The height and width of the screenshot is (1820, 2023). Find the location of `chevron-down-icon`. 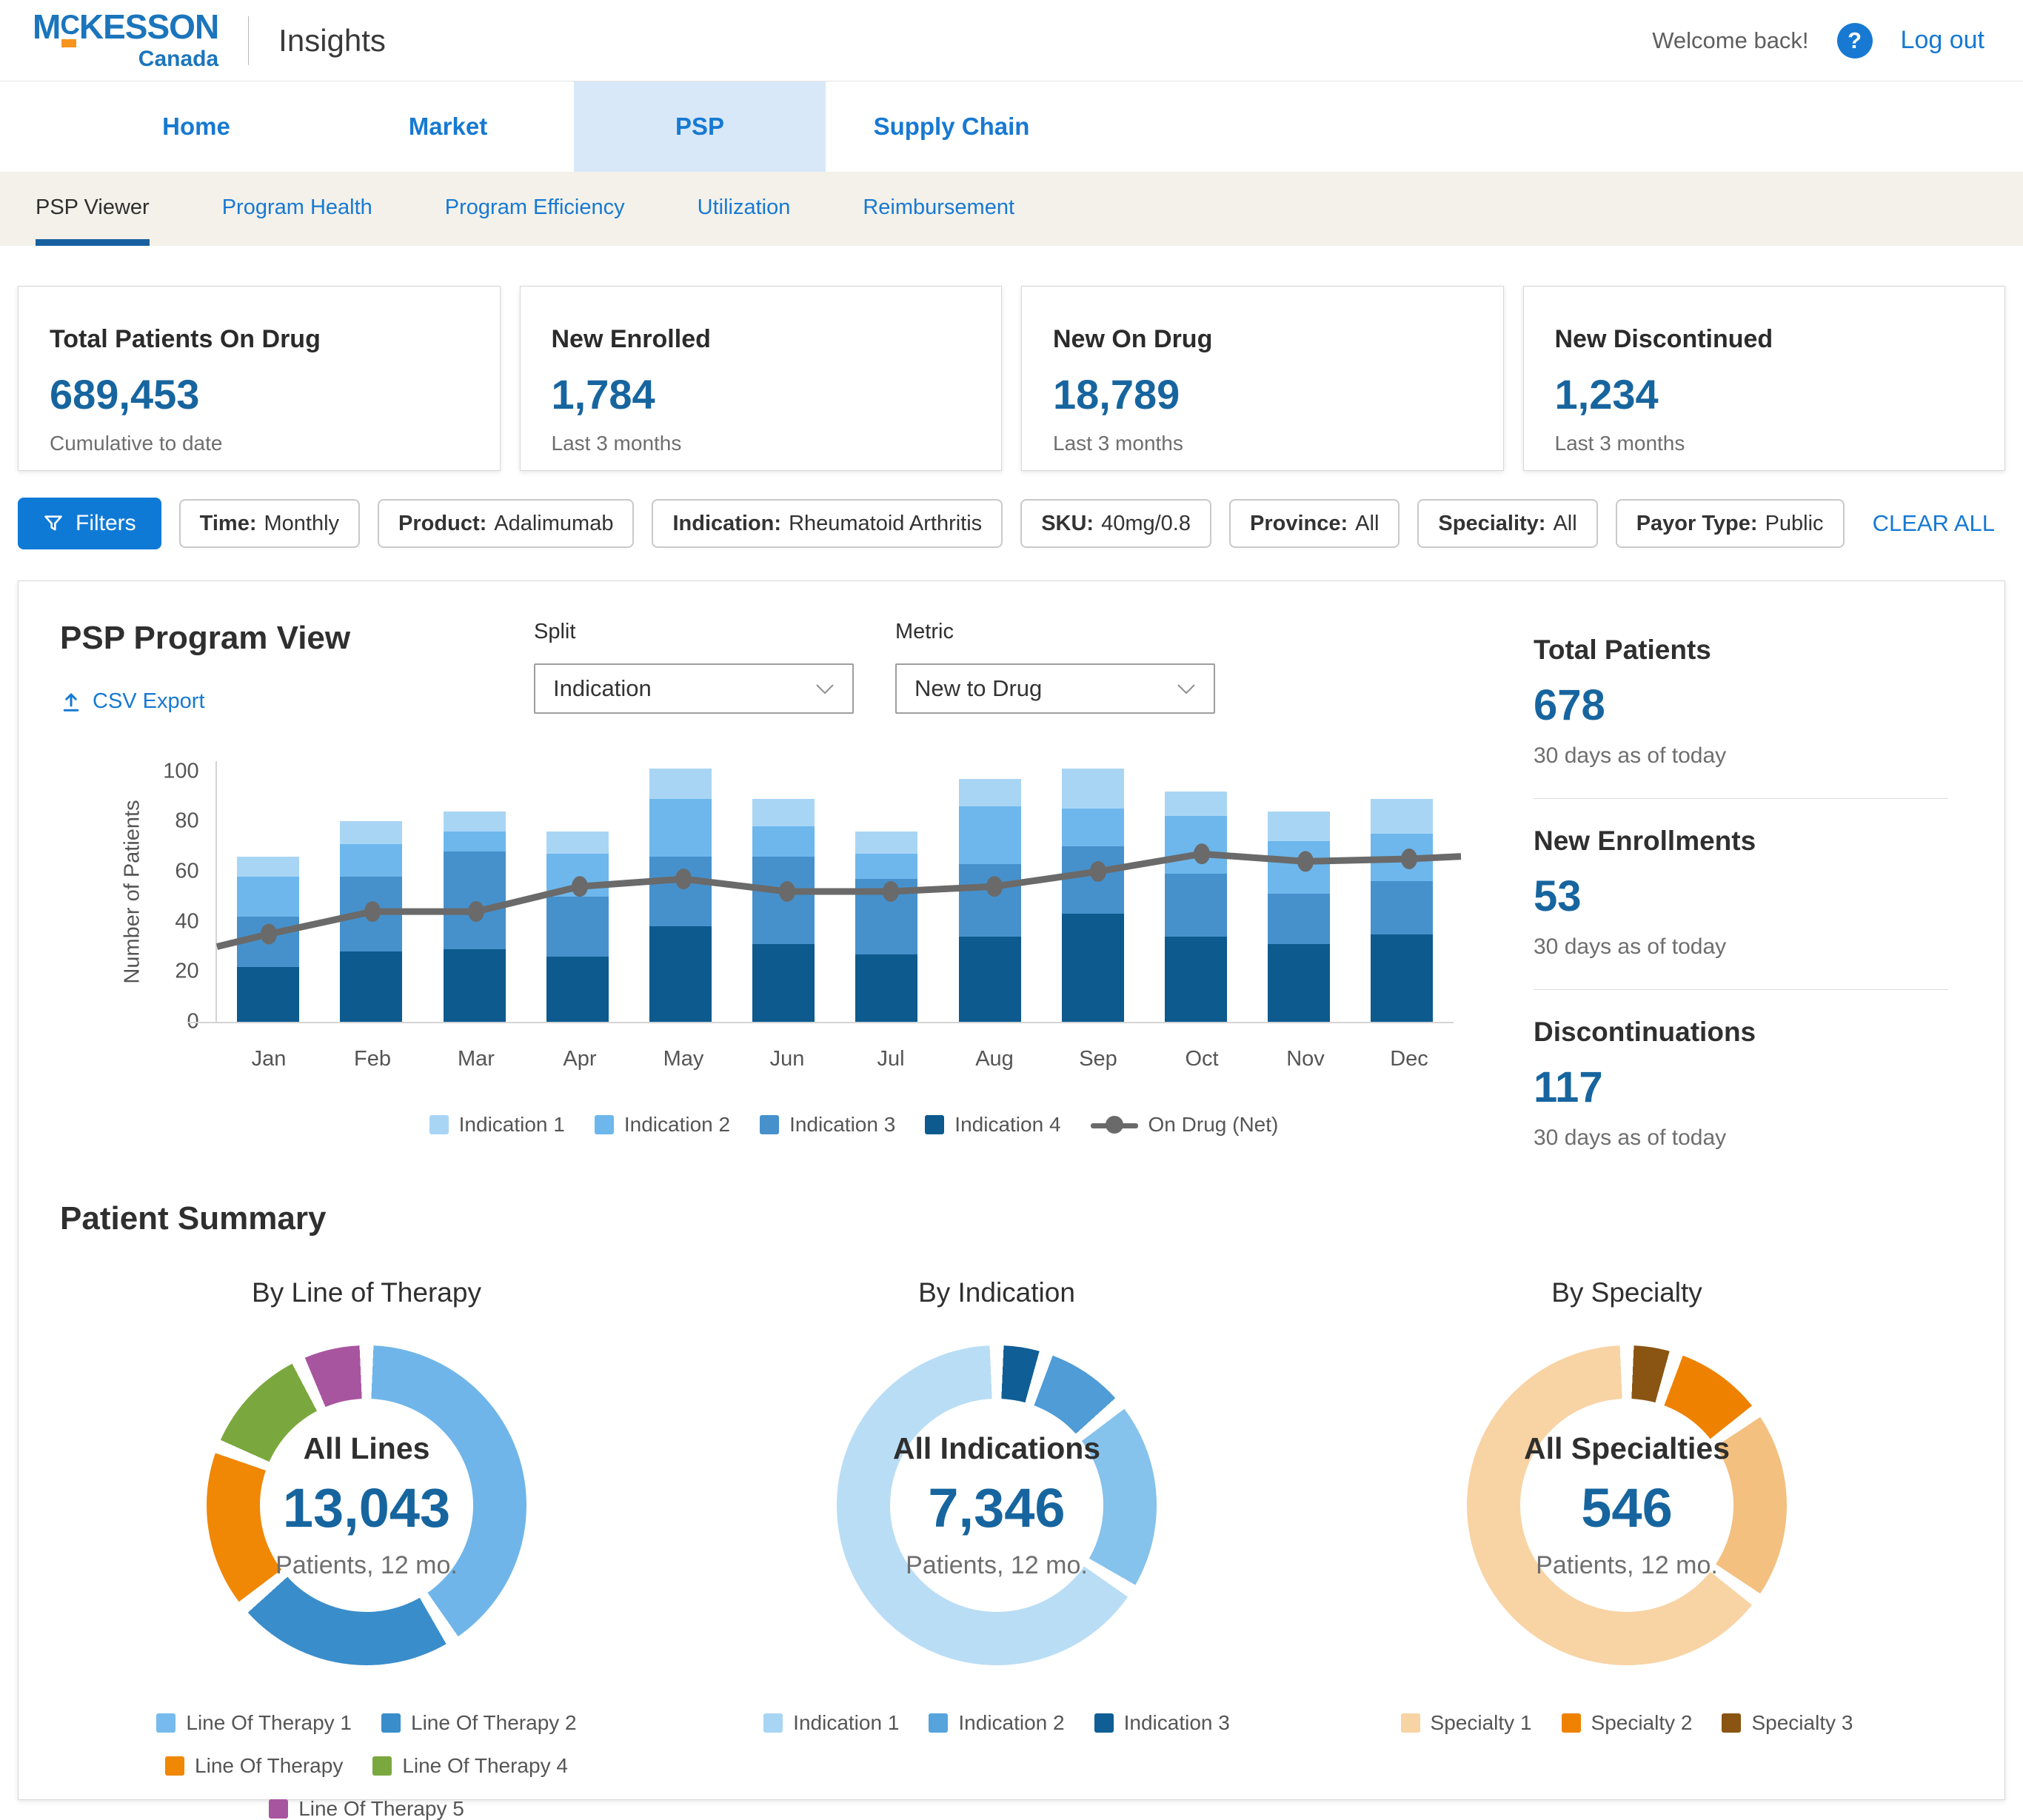

chevron-down-icon is located at coordinates (1186, 689).